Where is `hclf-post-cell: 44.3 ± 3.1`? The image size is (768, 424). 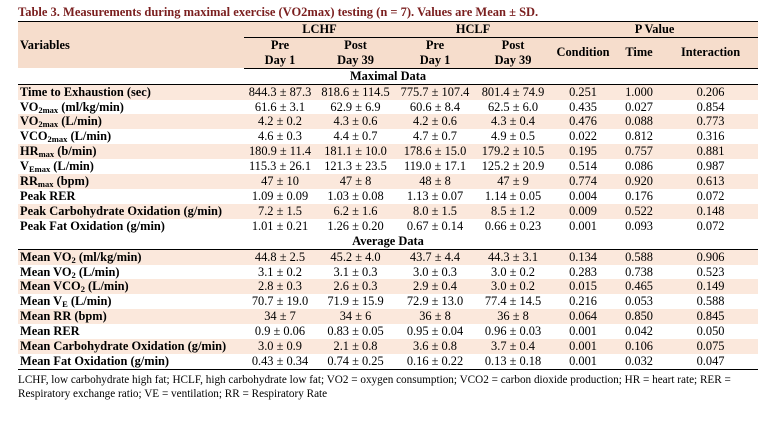 hclf-post-cell: 44.3 ± 3.1 is located at coordinates (513, 257).